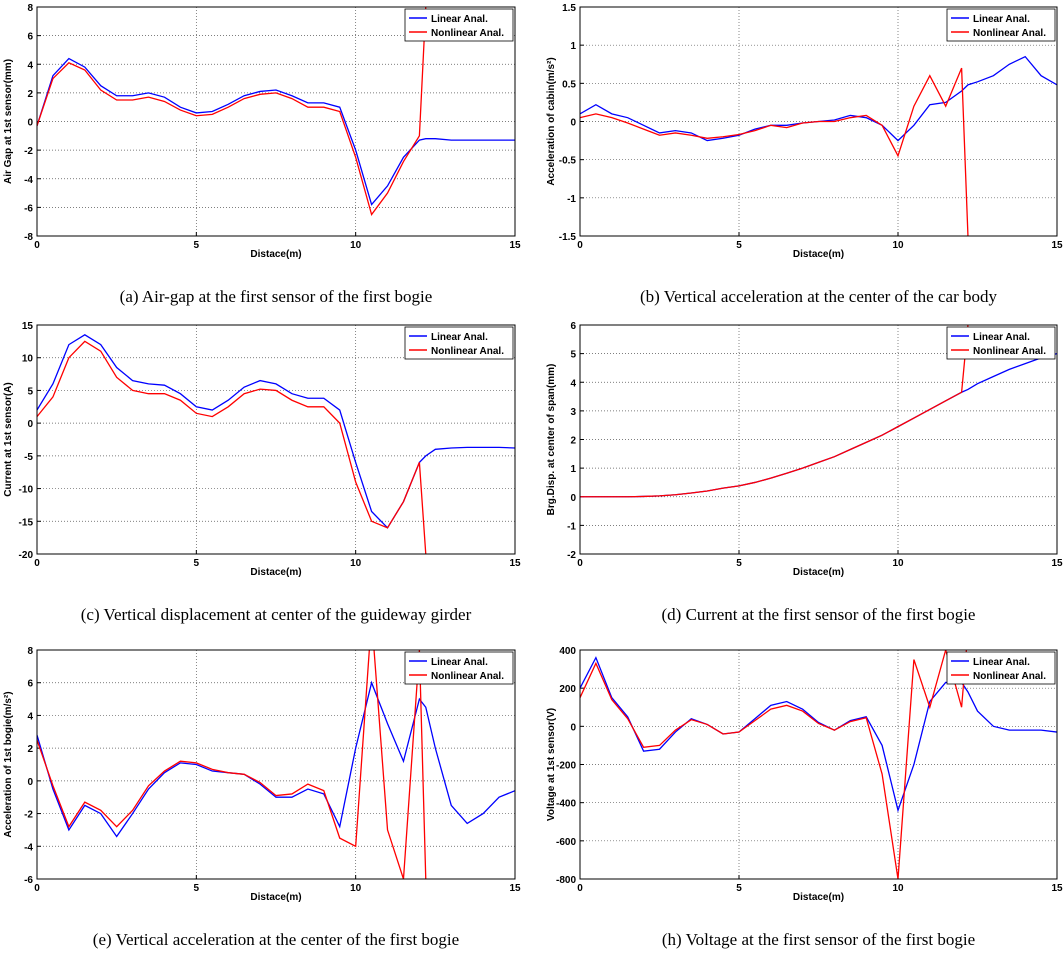 This screenshot has width=1063, height=960. I want to click on y-tick-label: -0.5, so click(568, 161).